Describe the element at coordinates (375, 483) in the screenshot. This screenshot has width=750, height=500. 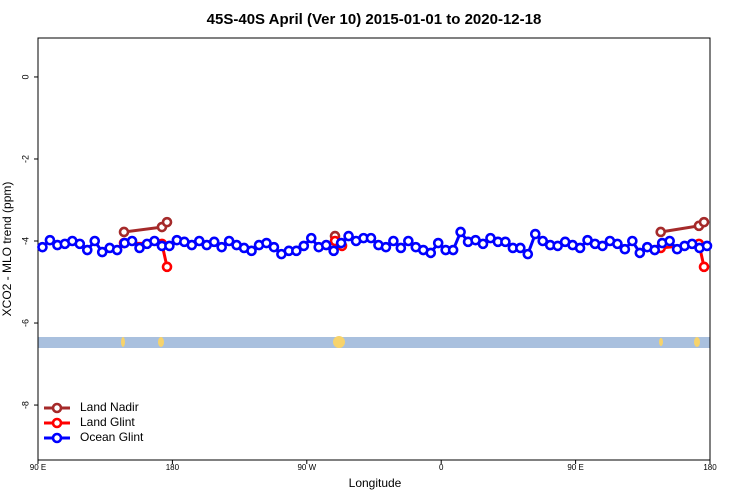
I see `x-axis-label: Longitude` at that location.